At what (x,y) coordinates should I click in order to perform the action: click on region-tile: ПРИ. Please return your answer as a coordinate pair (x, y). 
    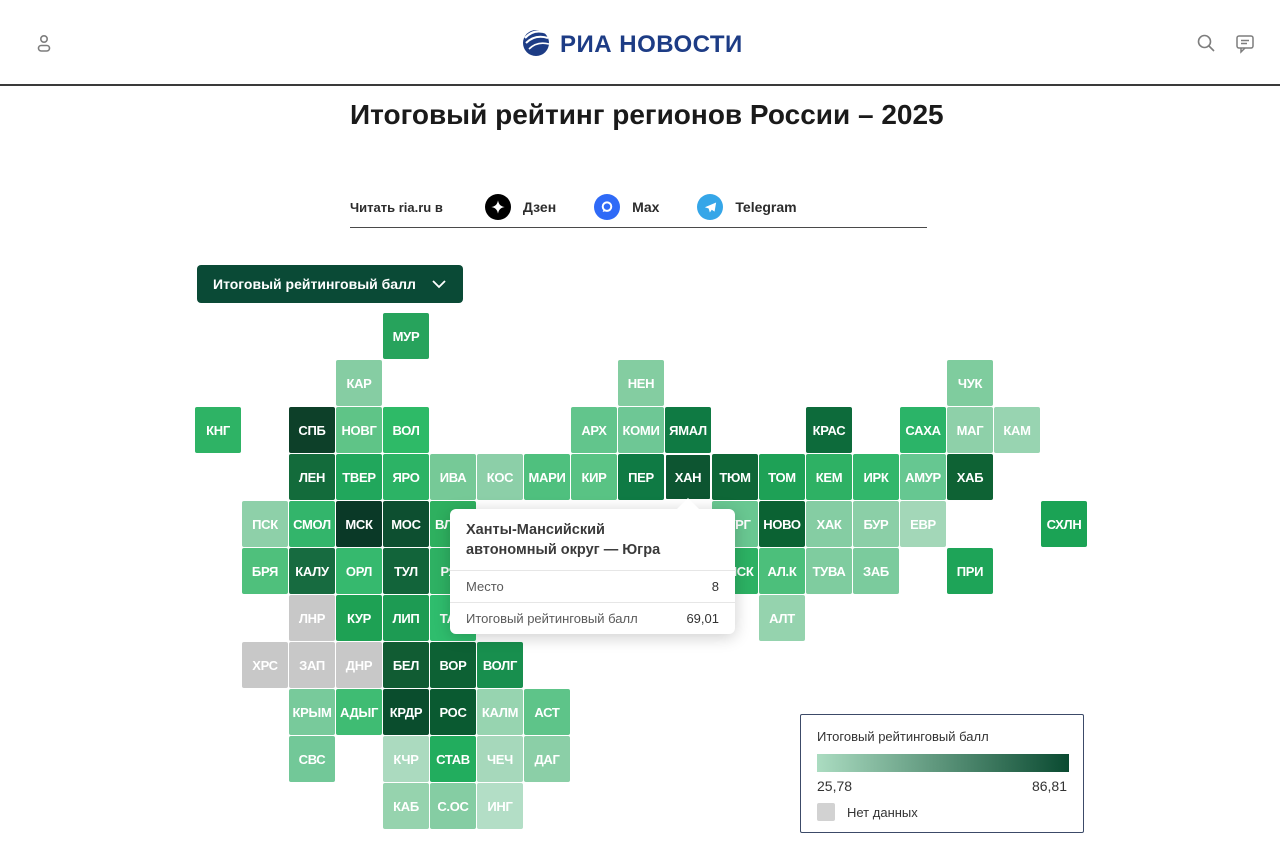
    Looking at the image, I should click on (970, 571).